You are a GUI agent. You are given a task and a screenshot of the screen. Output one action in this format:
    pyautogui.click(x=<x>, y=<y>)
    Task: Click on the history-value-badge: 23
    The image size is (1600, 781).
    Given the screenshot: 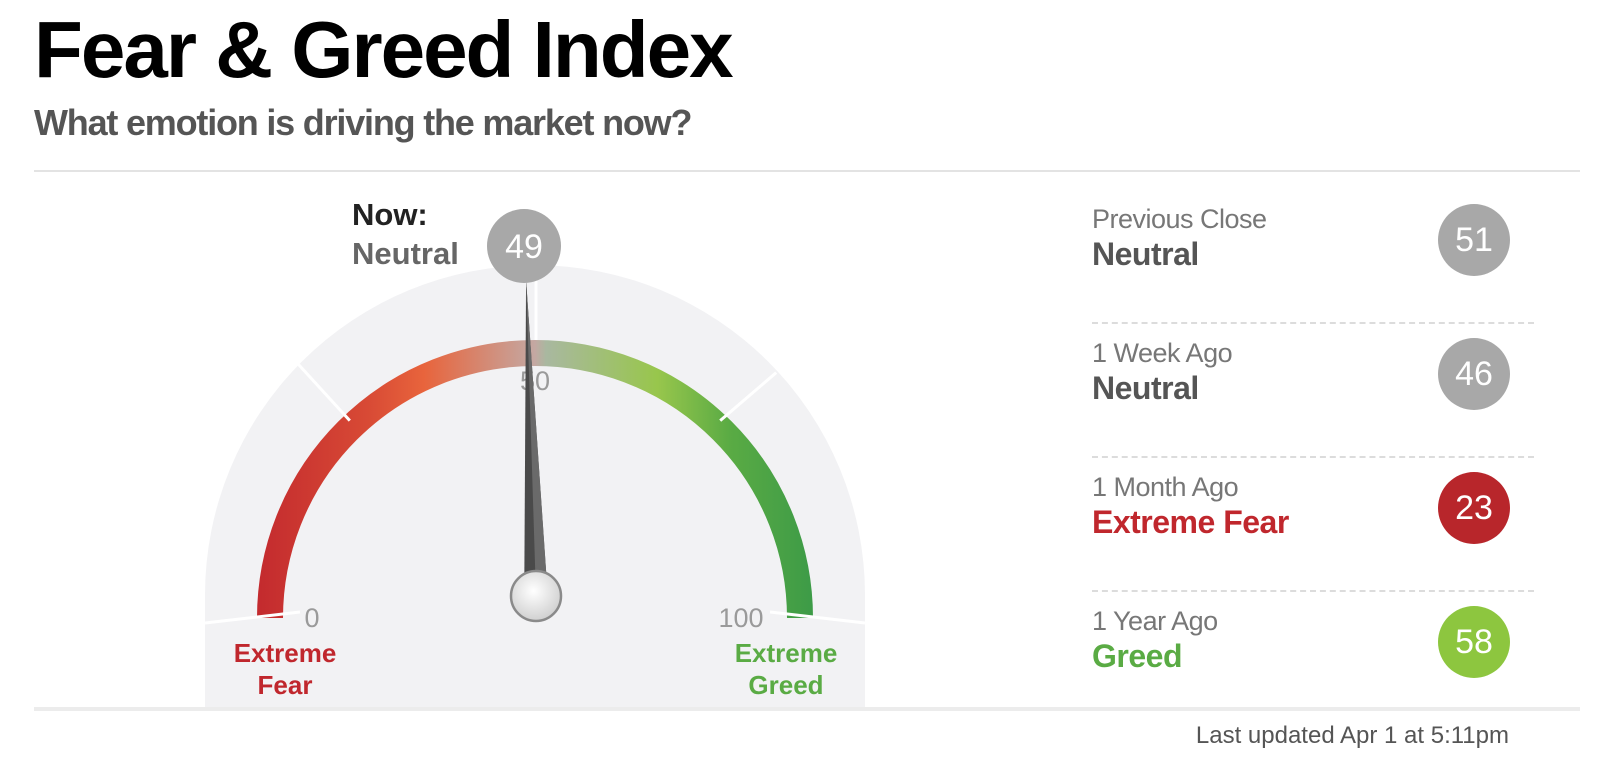 What is the action you would take?
    pyautogui.click(x=1474, y=508)
    